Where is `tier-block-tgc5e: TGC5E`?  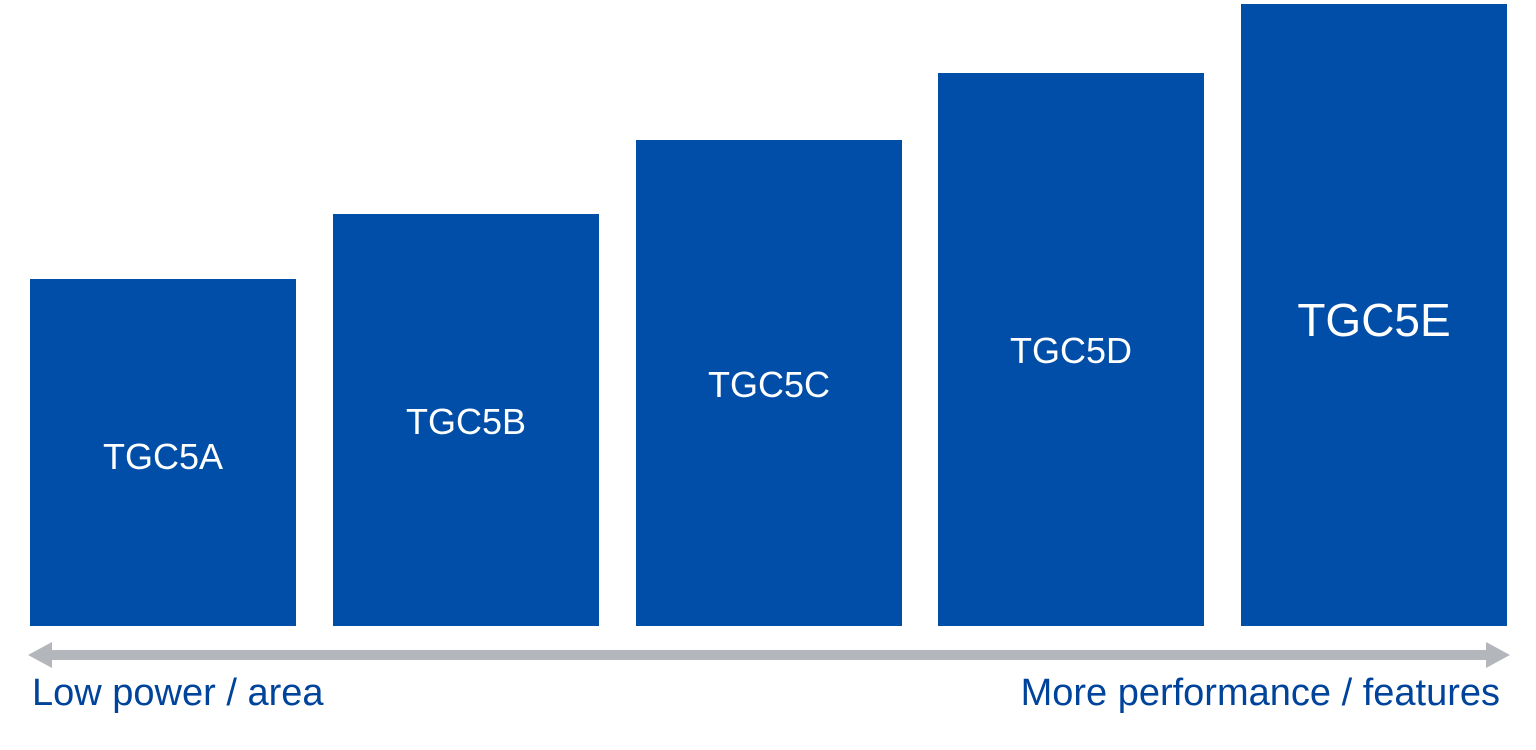 tier-block-tgc5e: TGC5E is located at coordinates (1374, 315).